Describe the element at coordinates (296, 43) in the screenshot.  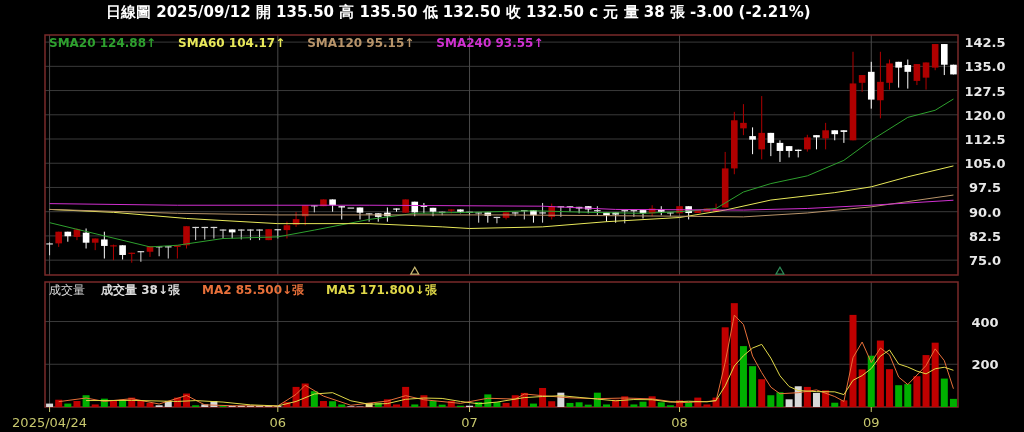
I see `legend: SMA20 124.88↑ SMA60 104.17↑ SMA120 95.15↑ SMA240 93.55↑` at that location.